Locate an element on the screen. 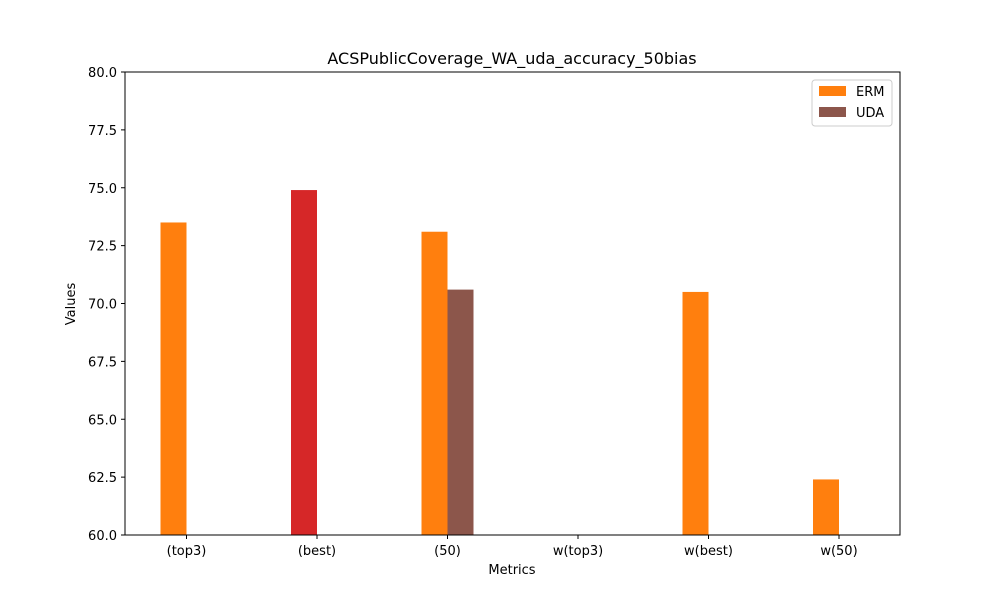 The image size is (1000, 604). legend-label-erm: ERM is located at coordinates (870, 92).